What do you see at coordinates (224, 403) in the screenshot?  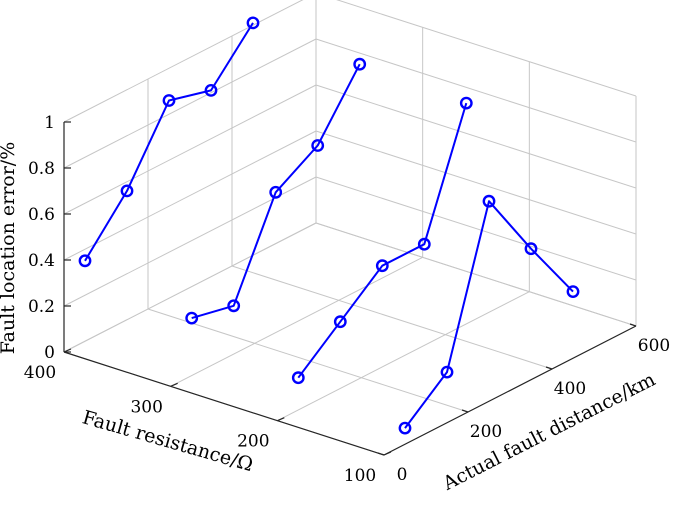 I see `y-axis-line` at bounding box center [224, 403].